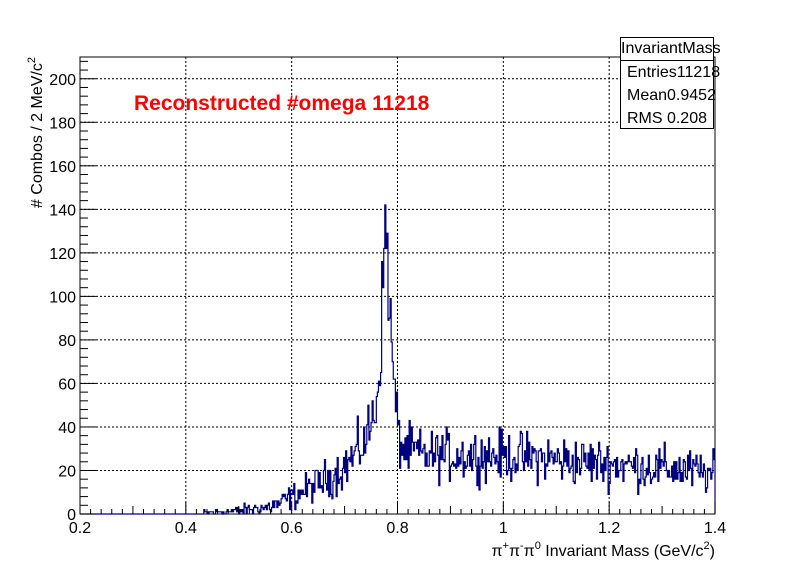 The width and height of the screenshot is (796, 572). I want to click on x-tick-label: 1, so click(503, 528).